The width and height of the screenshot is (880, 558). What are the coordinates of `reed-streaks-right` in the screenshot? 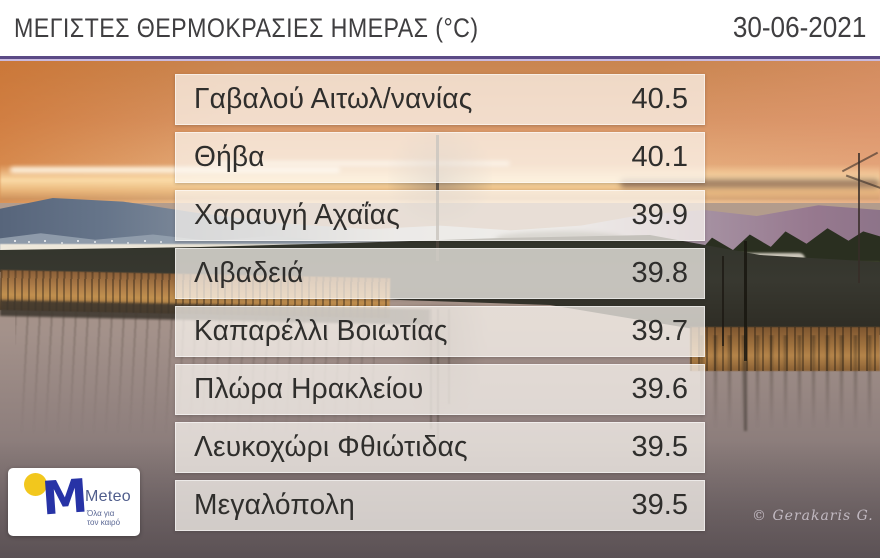 It's located at (785, 349).